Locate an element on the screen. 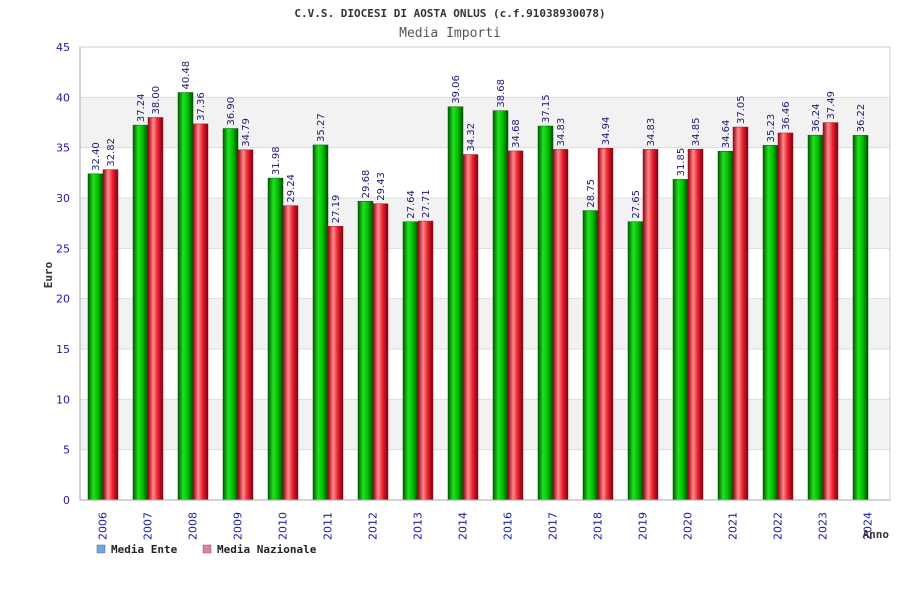 The height and width of the screenshot is (600, 900). value-label: 31.85 is located at coordinates (681, 162).